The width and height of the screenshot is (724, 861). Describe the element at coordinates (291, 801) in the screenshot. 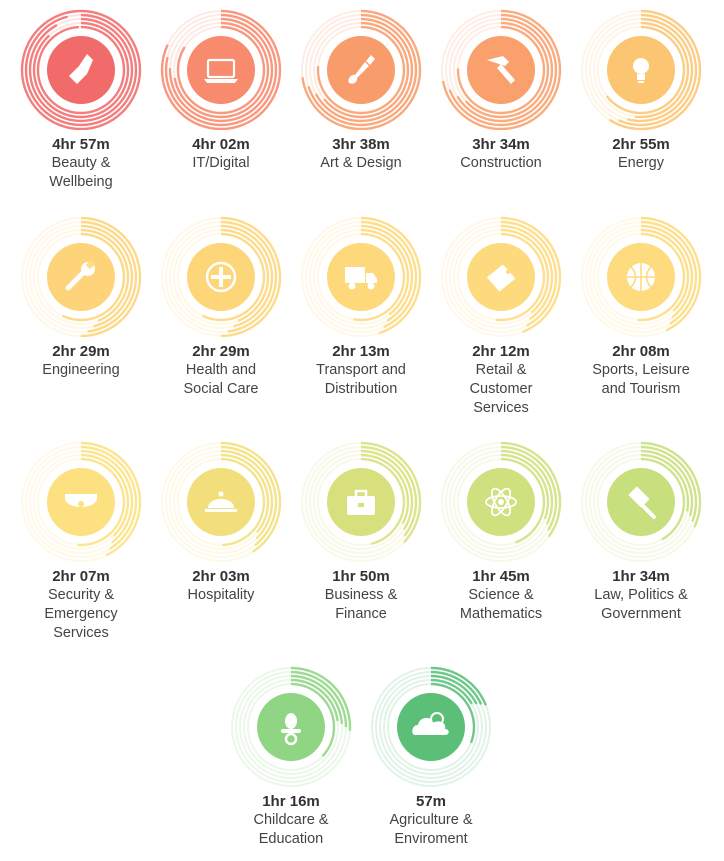

I see `time-value: 1hr 16m` at that location.